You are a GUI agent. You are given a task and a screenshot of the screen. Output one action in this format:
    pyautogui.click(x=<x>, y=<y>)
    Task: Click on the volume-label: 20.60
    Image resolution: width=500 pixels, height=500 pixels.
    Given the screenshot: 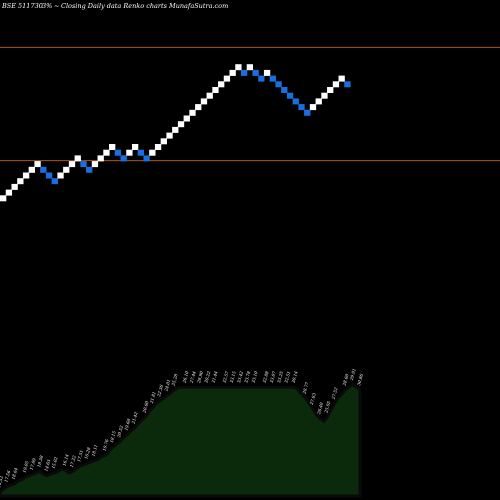 What is the action you would take?
    pyautogui.click(x=145, y=407)
    